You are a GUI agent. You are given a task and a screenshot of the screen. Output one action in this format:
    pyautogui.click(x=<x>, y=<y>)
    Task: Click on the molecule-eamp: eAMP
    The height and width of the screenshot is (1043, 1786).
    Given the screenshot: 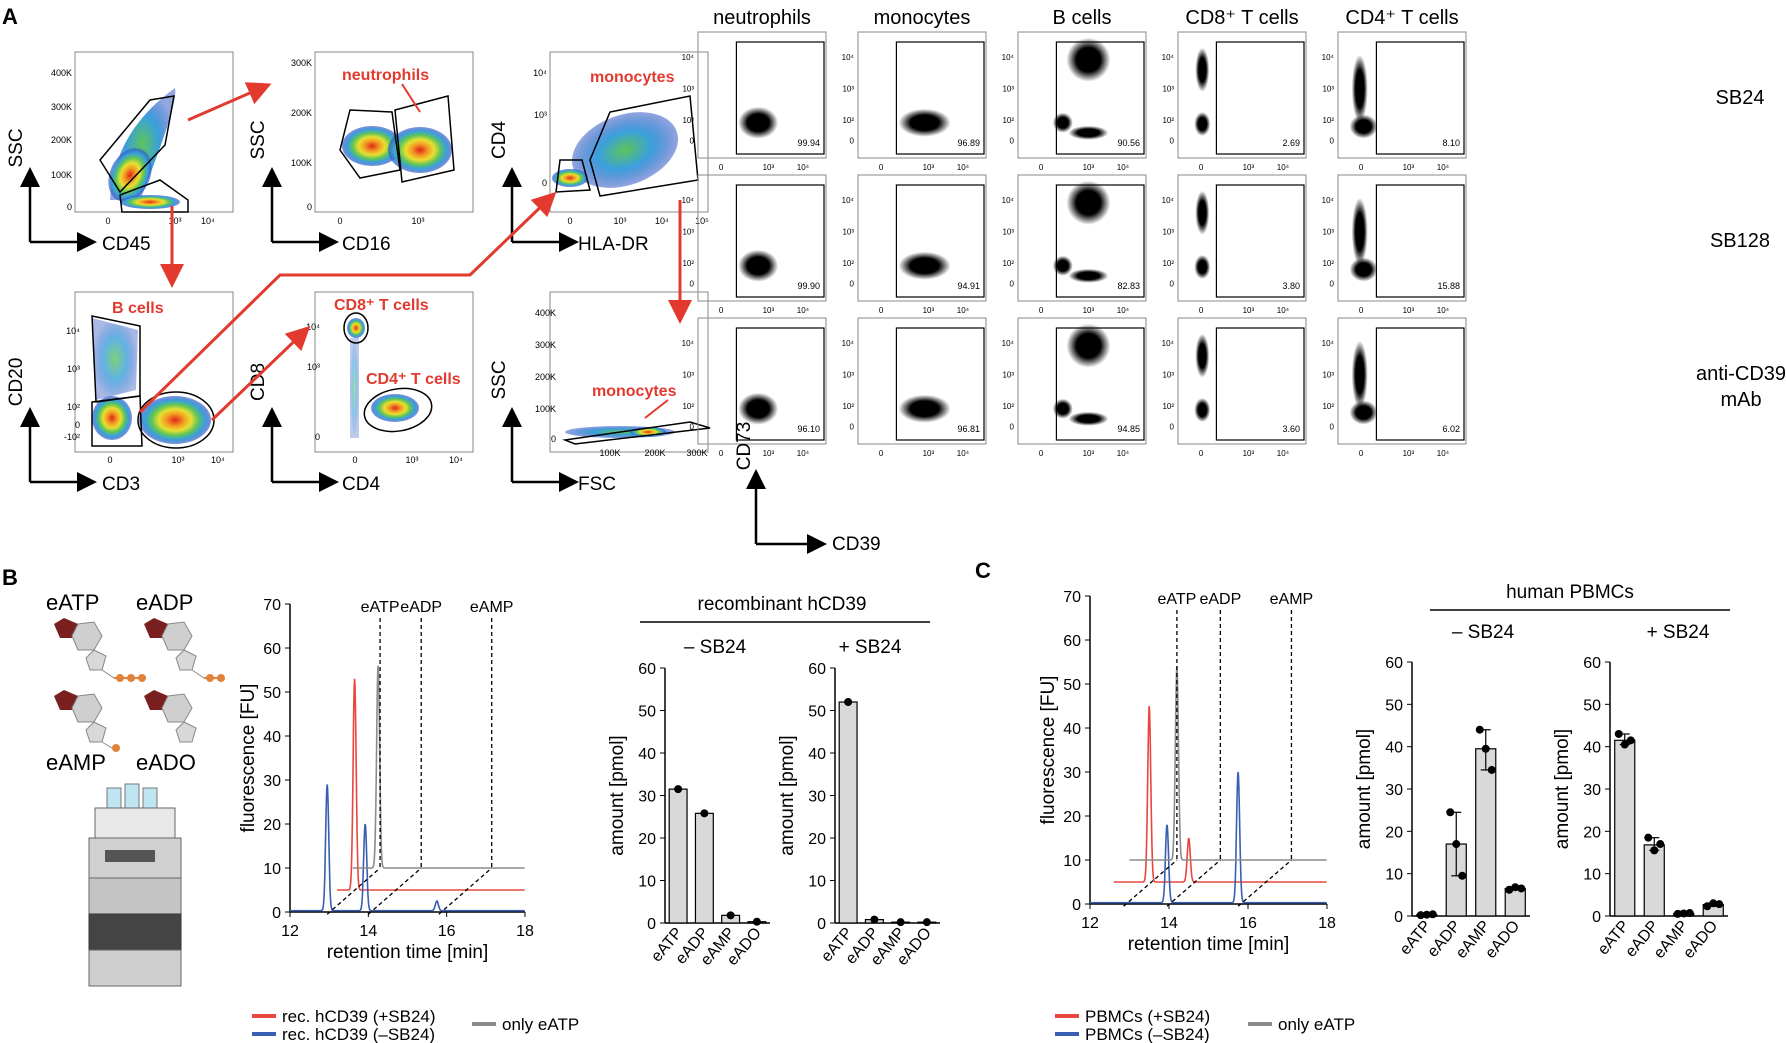 What is the action you would take?
    pyautogui.click(x=83, y=732)
    